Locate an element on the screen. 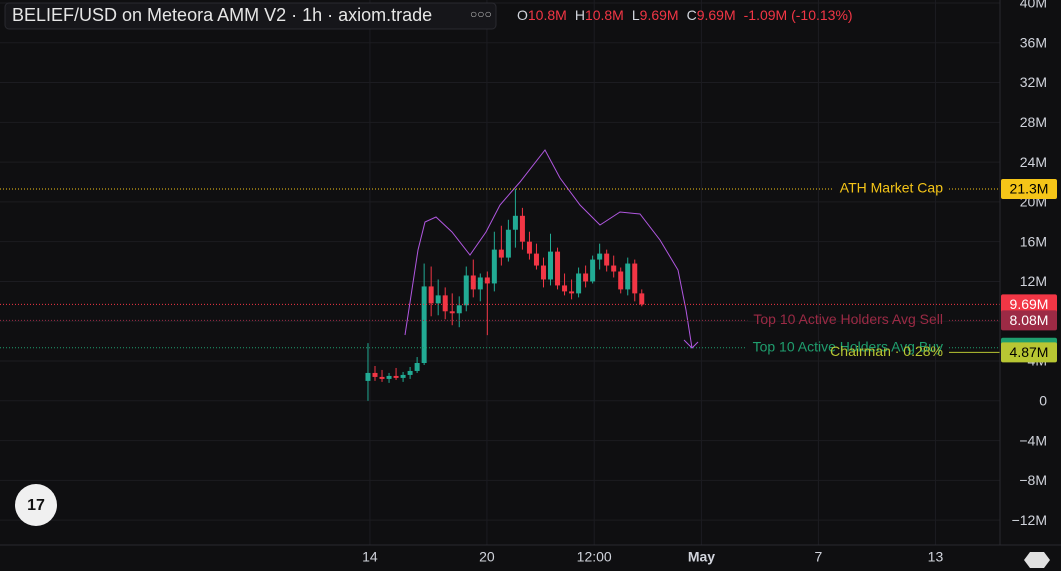  x-tick-label: 14 is located at coordinates (370, 557).